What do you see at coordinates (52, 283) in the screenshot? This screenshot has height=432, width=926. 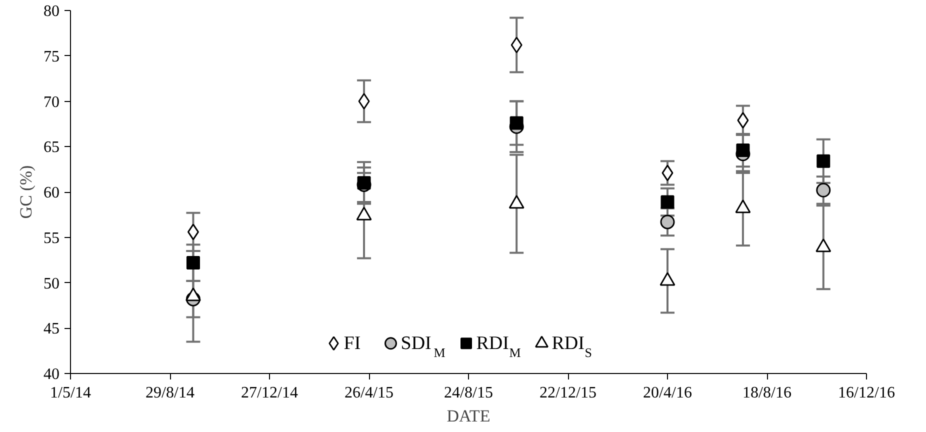 I see `y-tick-label: 50` at bounding box center [52, 283].